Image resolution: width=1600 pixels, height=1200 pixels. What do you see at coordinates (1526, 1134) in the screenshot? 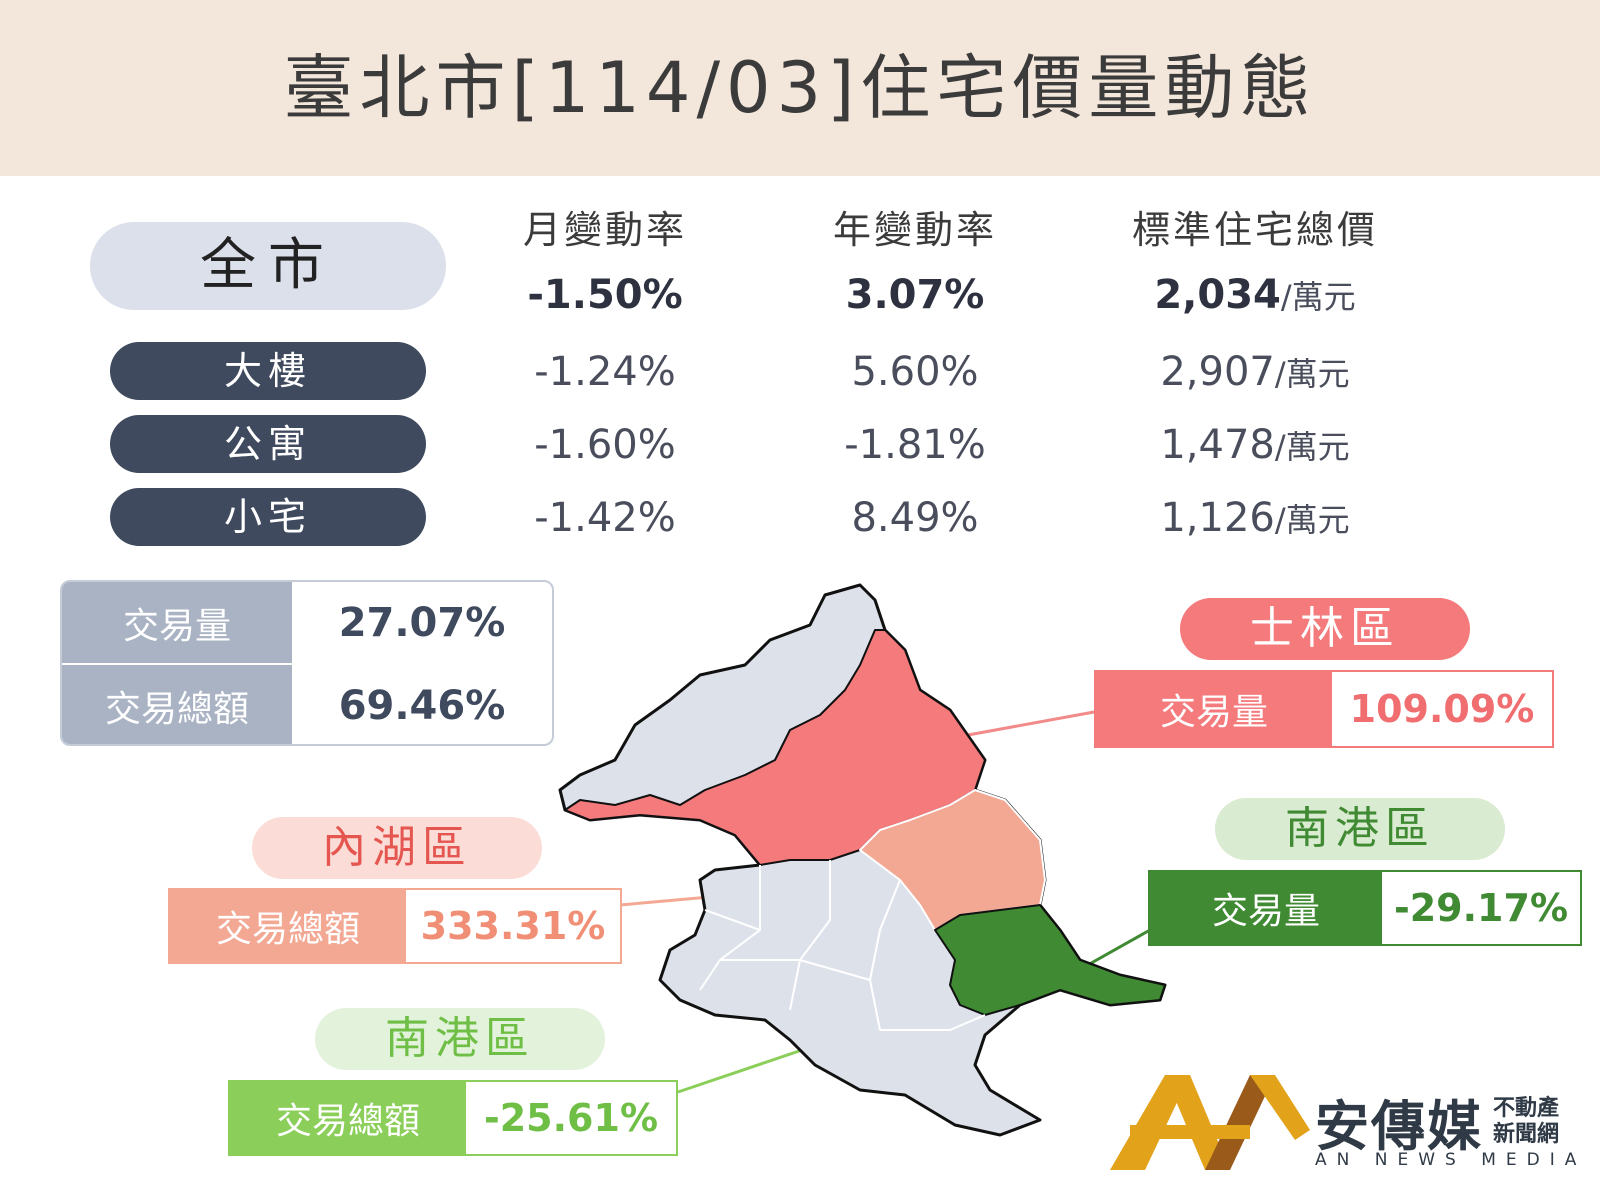
I see `logo-tagline-2: 新聞網` at bounding box center [1526, 1134].